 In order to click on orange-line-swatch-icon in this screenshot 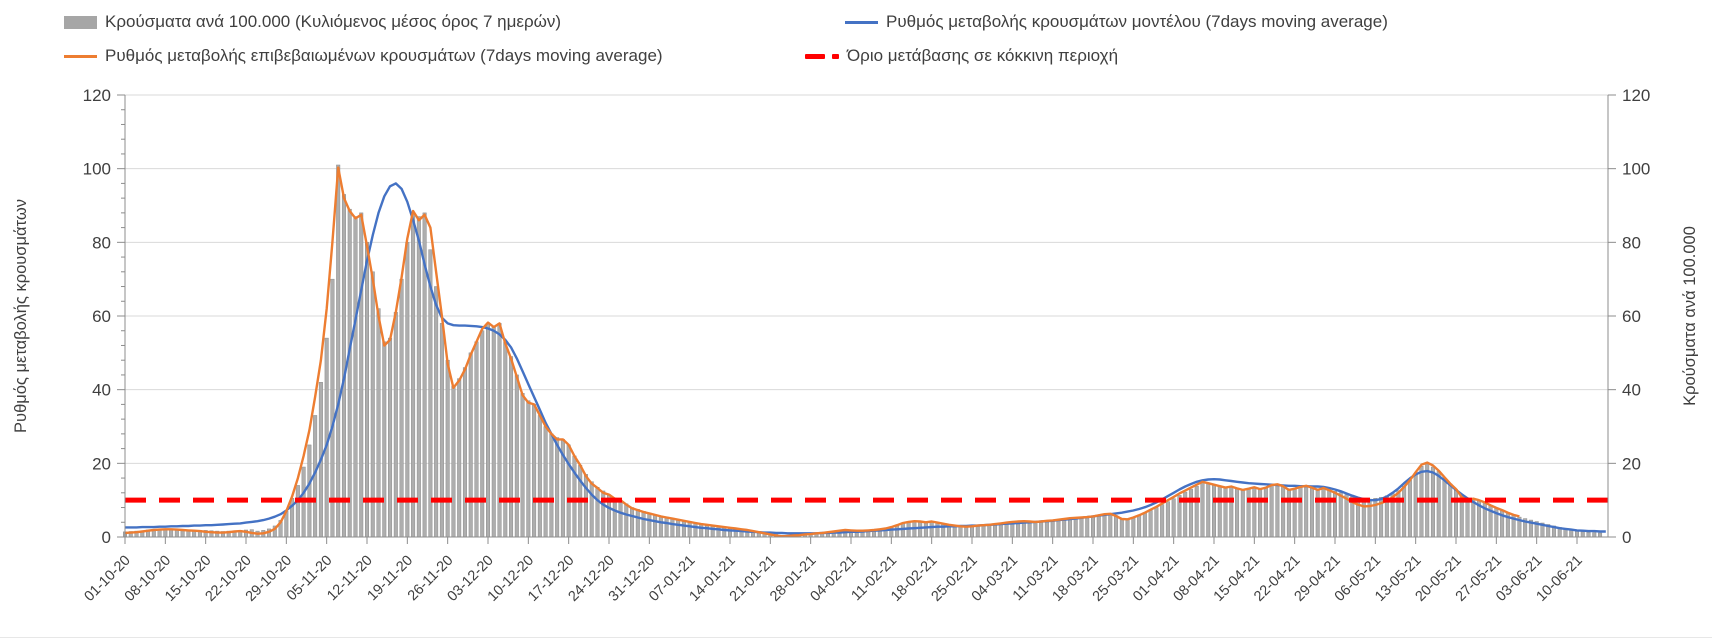, I will do `click(80, 56)`.